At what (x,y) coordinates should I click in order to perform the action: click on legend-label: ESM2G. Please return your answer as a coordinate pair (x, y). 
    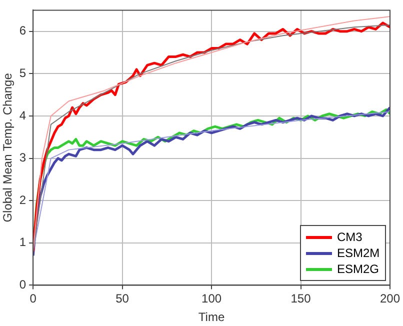
    Looking at the image, I should click on (357, 269).